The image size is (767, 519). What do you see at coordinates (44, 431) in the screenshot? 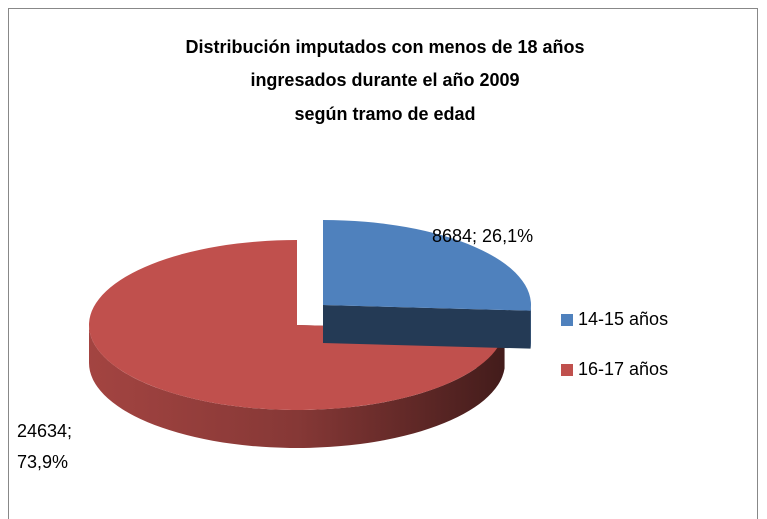
I see `data-label: 24634;` at bounding box center [44, 431].